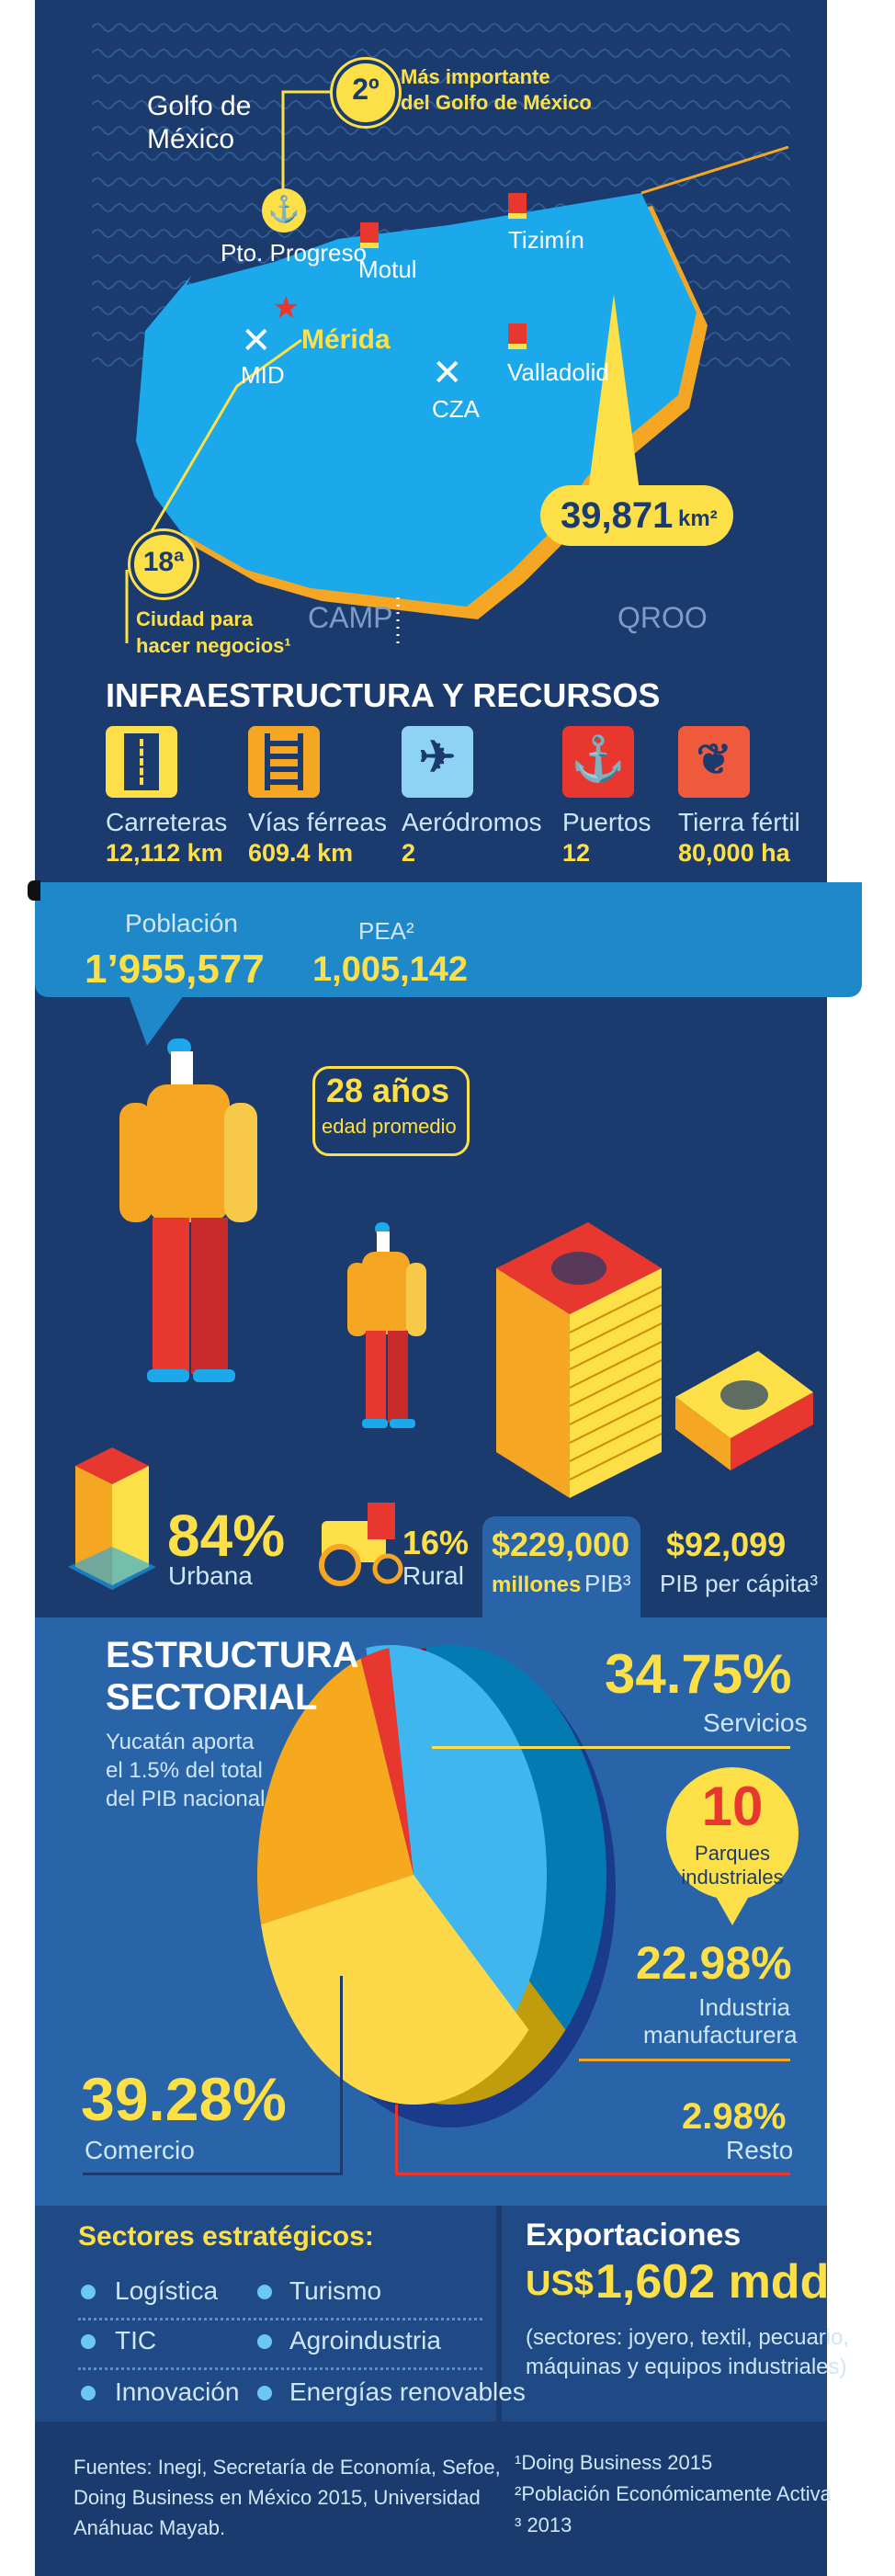 The width and height of the screenshot is (895, 2576). Describe the element at coordinates (456, 1838) in the screenshot. I see `pie-slice-comercio` at that location.